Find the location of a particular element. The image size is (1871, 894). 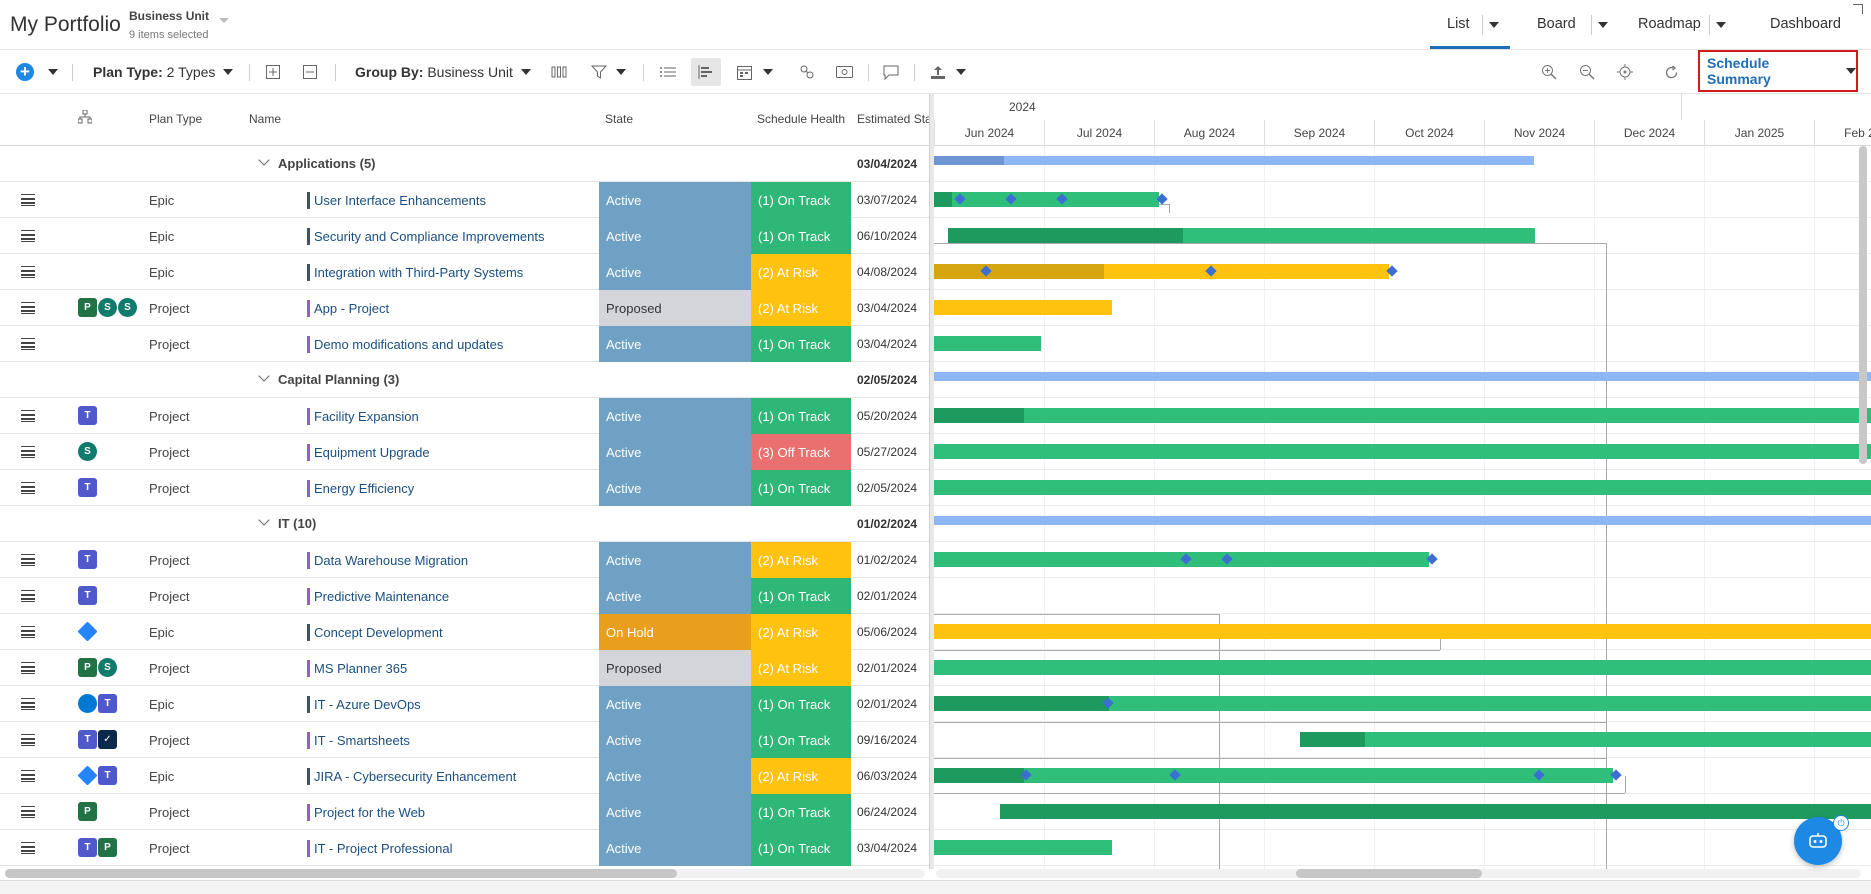

item-name-link: Energy Efficiency is located at coordinates (364, 488).